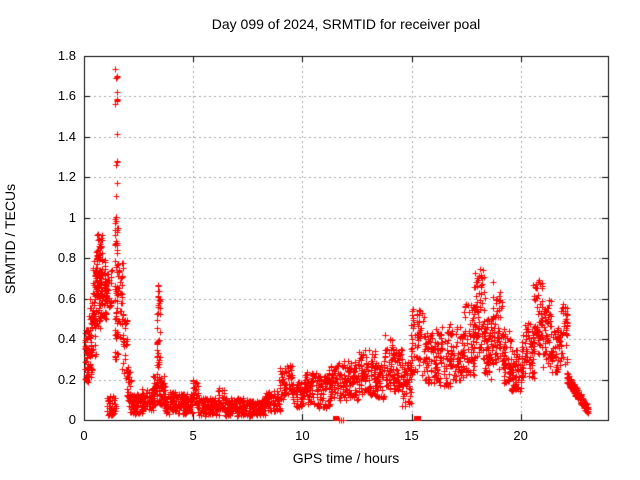 The width and height of the screenshot is (640, 480). What do you see at coordinates (84, 435) in the screenshot?
I see `x-tick-label: 0` at bounding box center [84, 435].